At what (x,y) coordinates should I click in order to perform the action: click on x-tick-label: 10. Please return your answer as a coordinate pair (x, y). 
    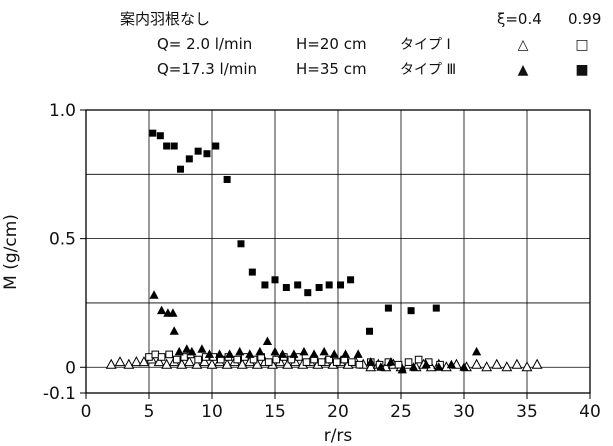
    Looking at the image, I should click on (212, 412).